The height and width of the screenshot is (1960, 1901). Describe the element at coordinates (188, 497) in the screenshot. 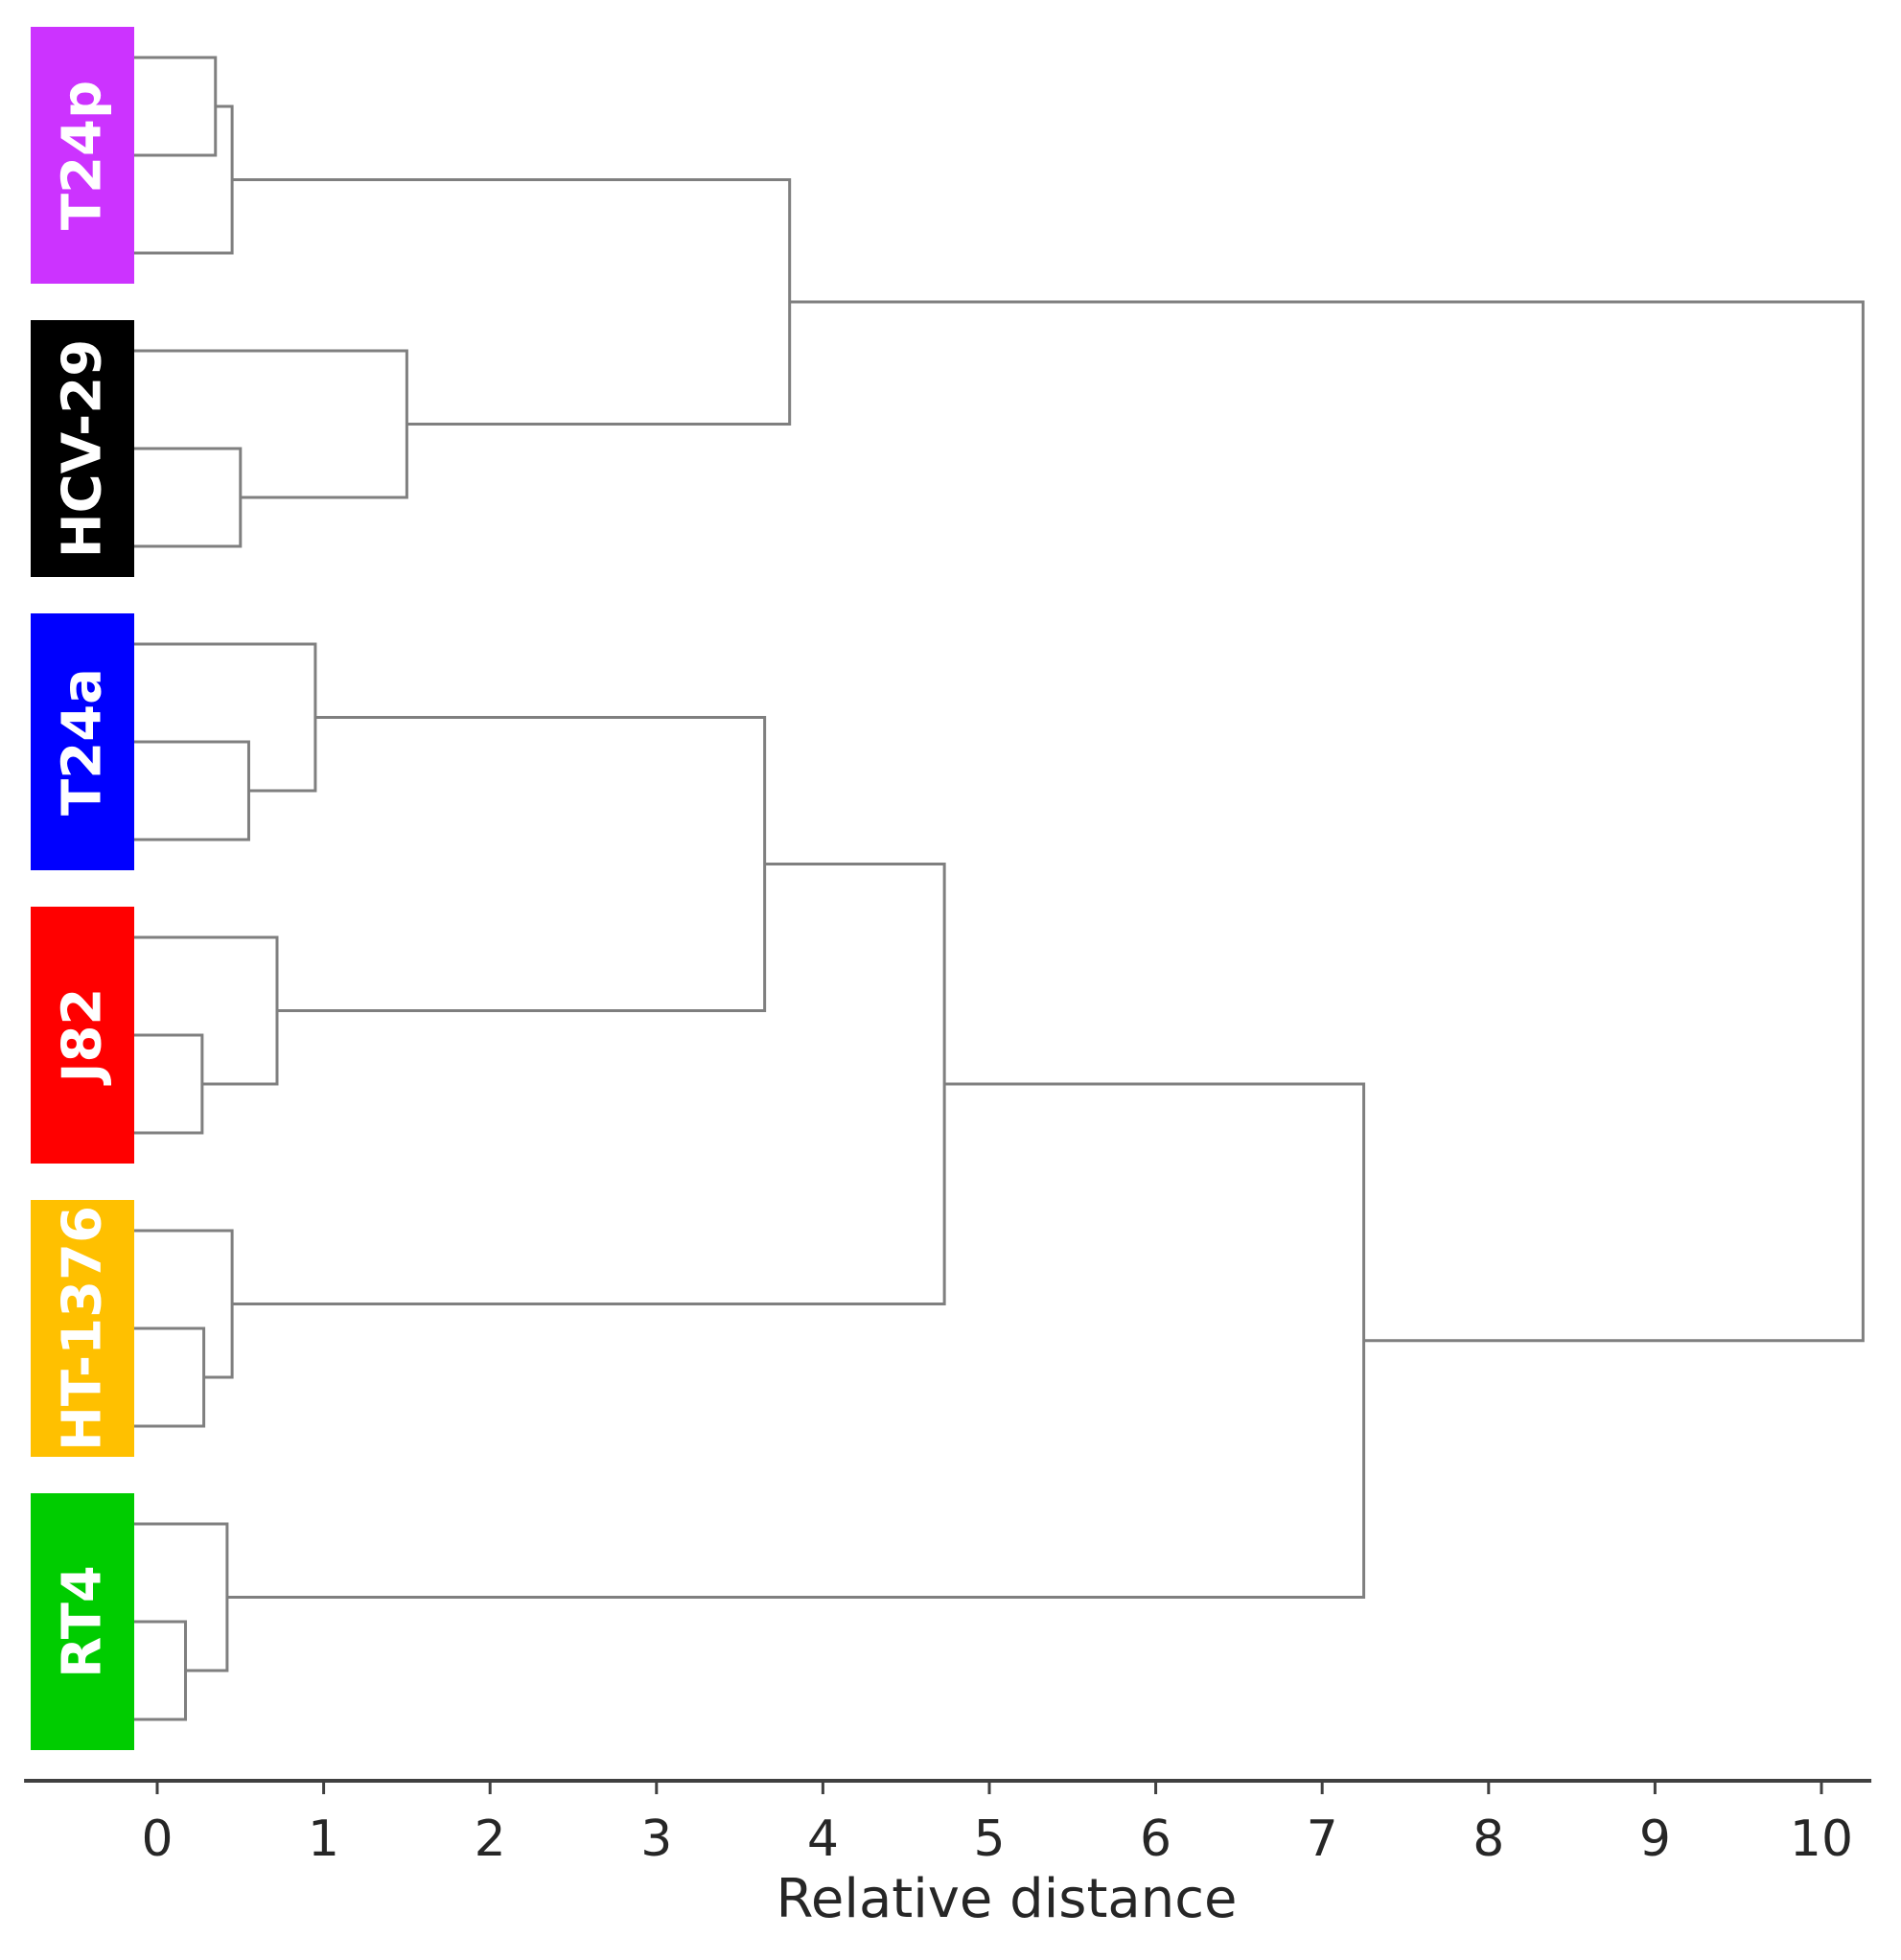

I see `dendrogram-link-m3` at that location.